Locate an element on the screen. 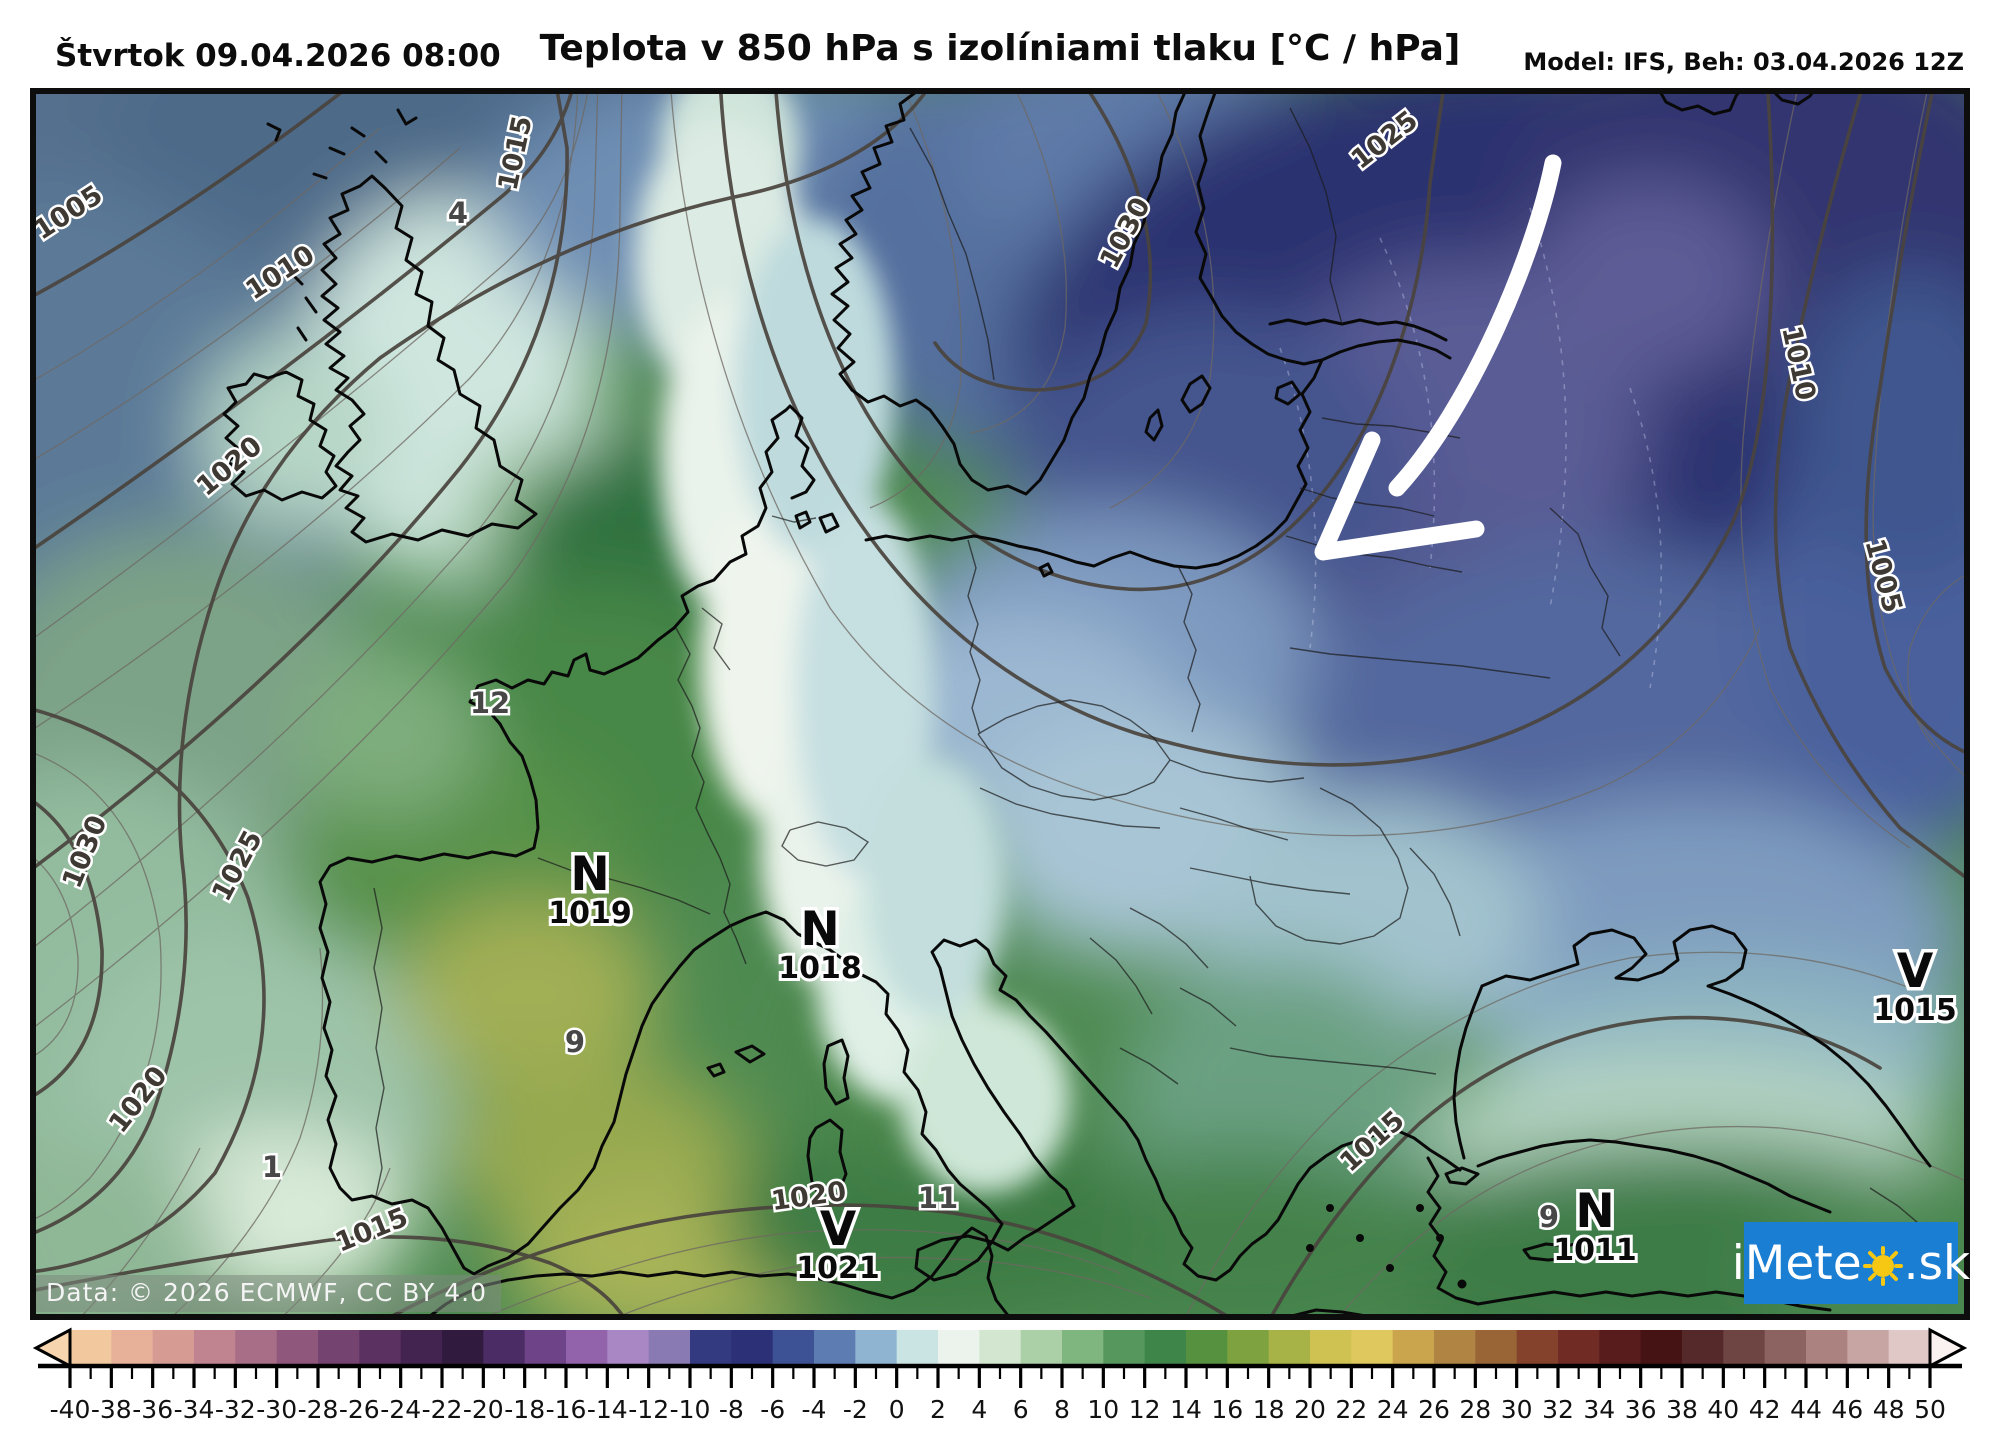  colorbar-tick-label: -24 is located at coordinates (400, 1409).